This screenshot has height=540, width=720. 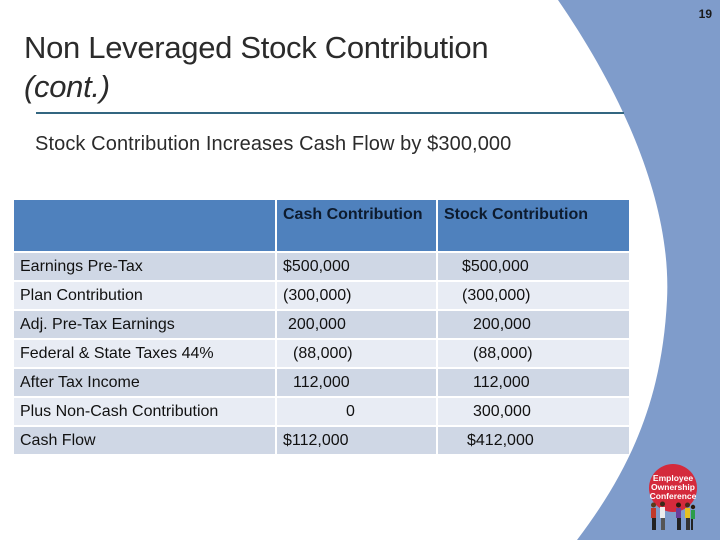 What do you see at coordinates (533, 324) in the screenshot?
I see `stock-value: 200,000` at bounding box center [533, 324].